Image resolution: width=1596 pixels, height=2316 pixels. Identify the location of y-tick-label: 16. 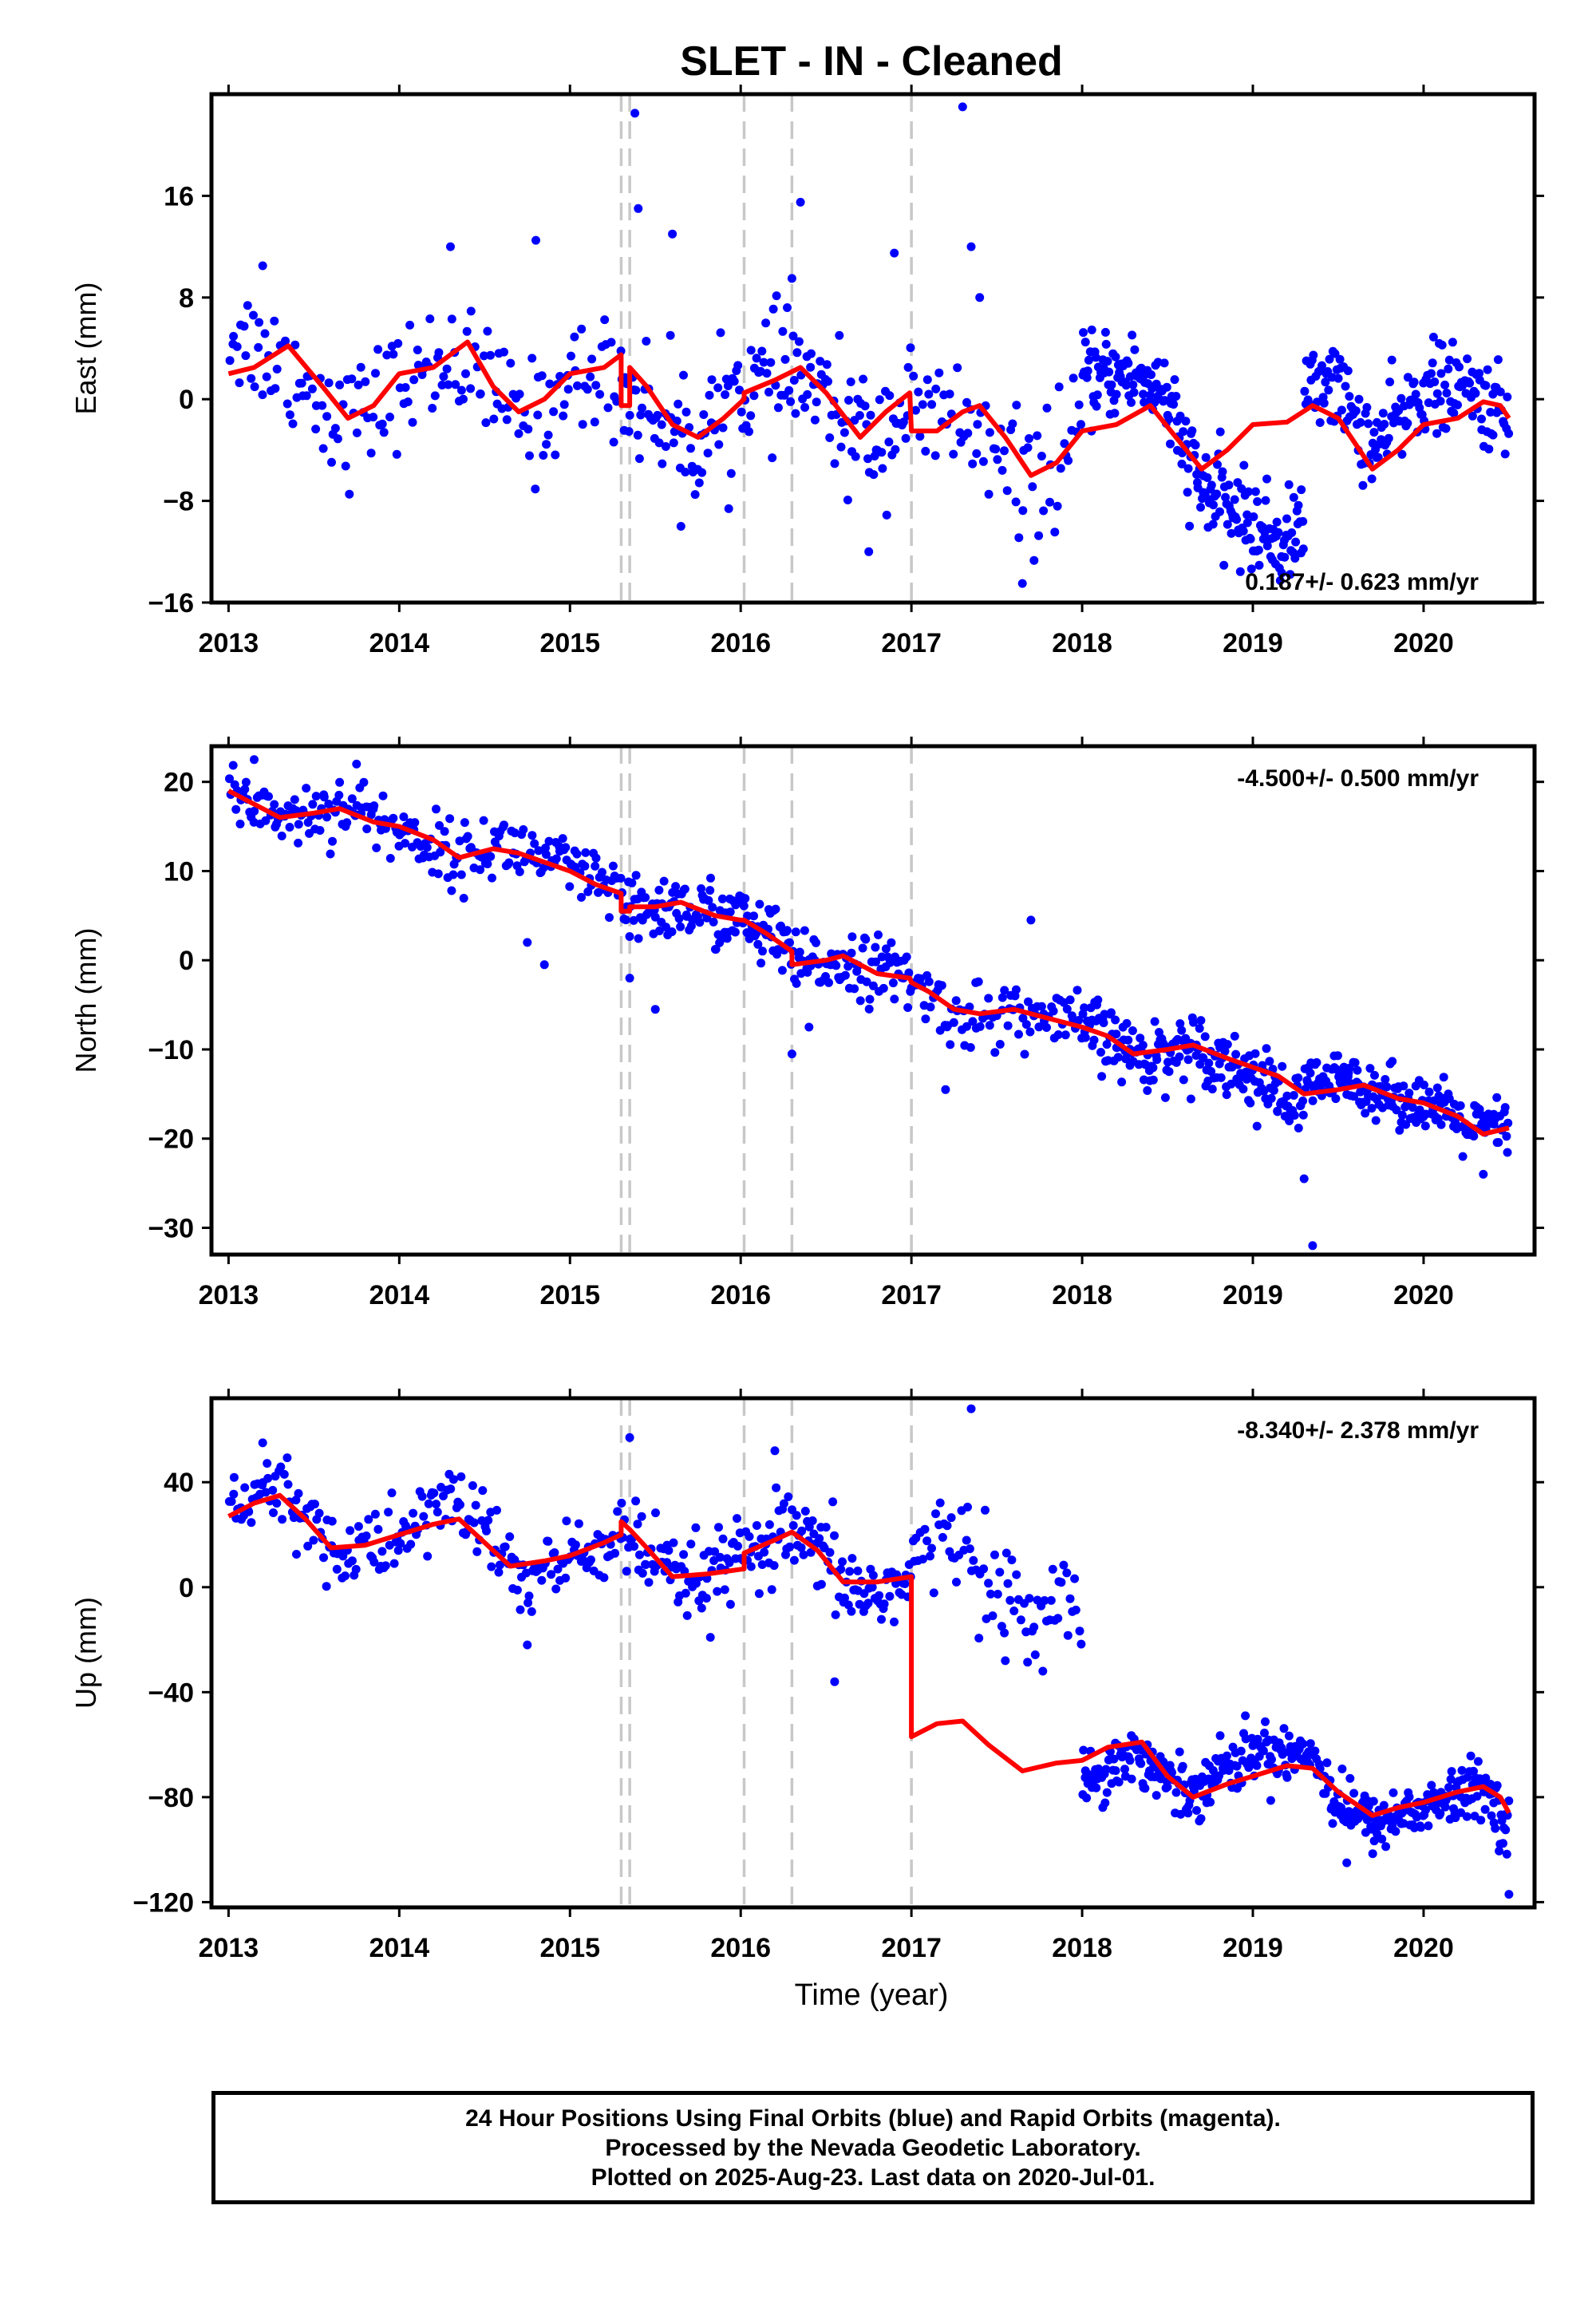
(179, 196).